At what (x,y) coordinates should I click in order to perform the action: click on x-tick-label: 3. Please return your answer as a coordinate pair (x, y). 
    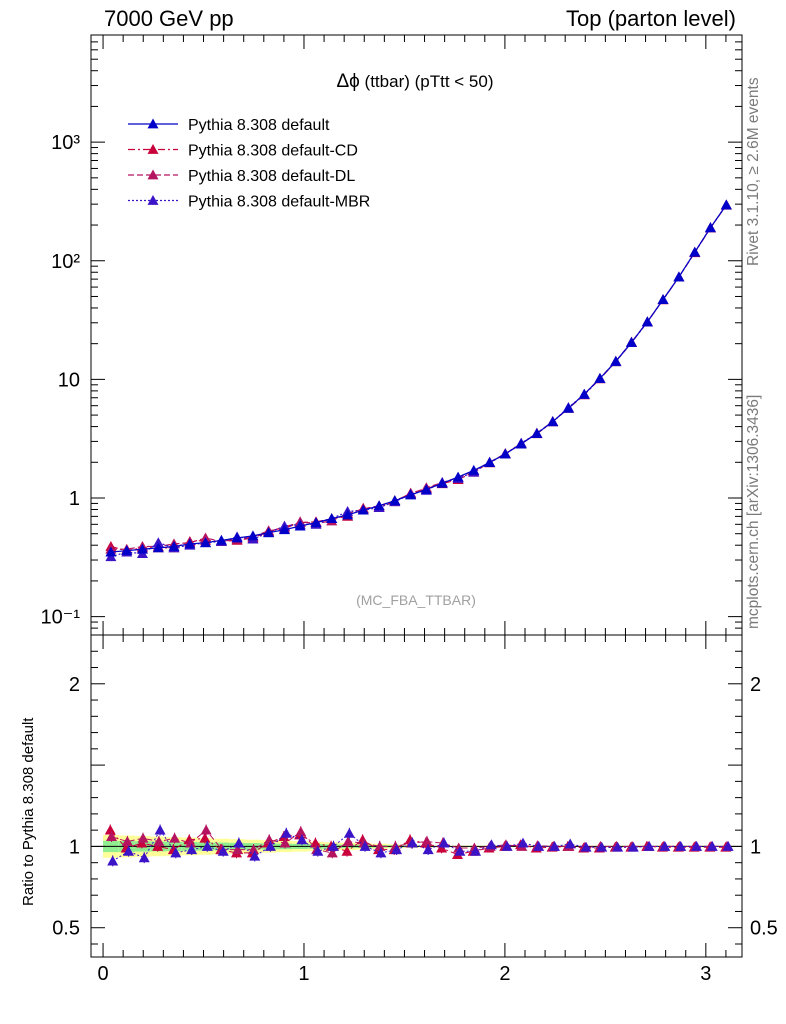
    Looking at the image, I should click on (705, 974).